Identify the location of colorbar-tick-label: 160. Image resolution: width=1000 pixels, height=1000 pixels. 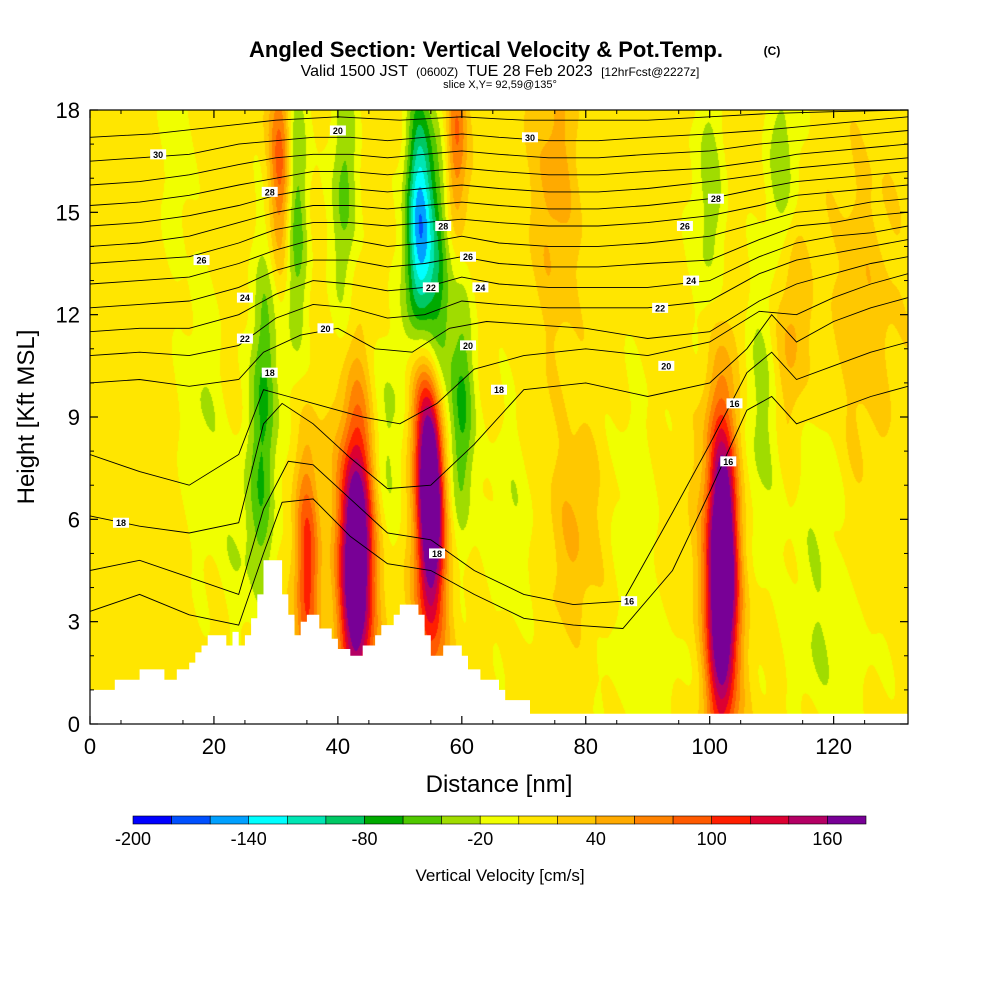
(827, 839).